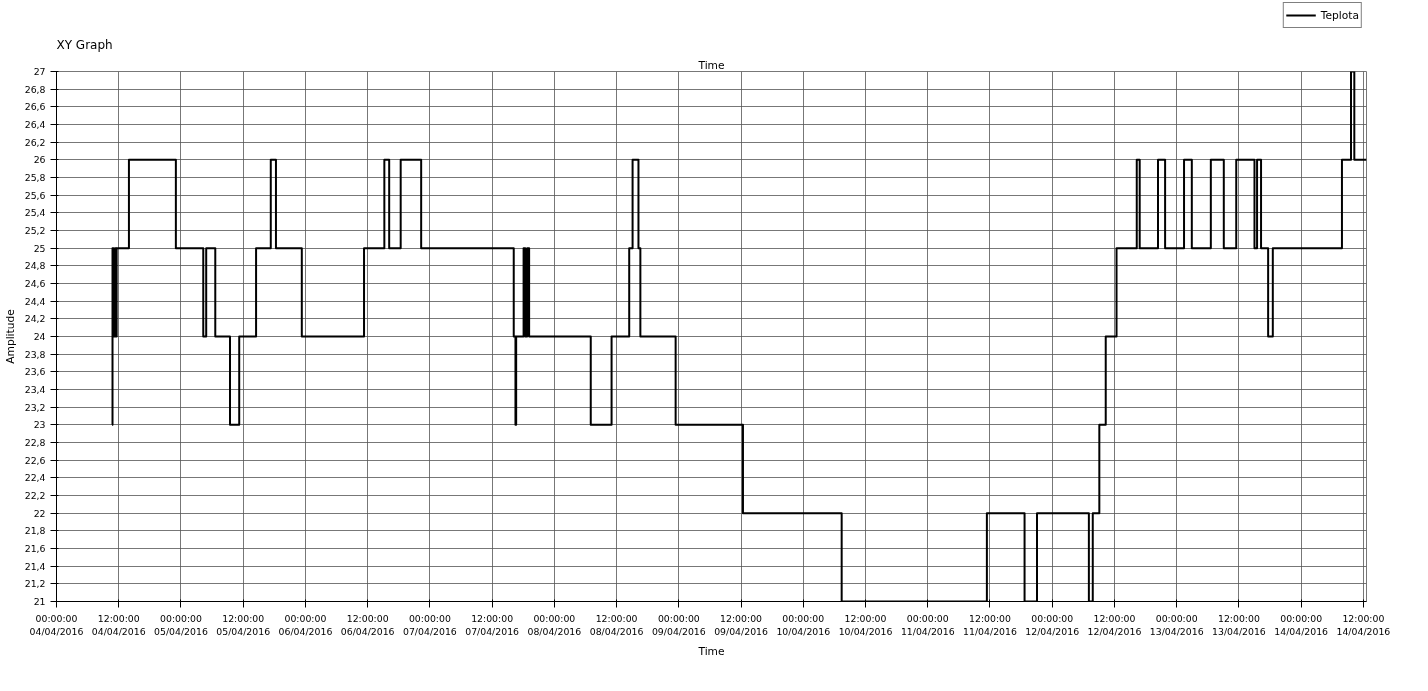 This screenshot has height=691, width=1428. What do you see at coordinates (35, 372) in the screenshot?
I see `y-tick-label: 23,6` at bounding box center [35, 372].